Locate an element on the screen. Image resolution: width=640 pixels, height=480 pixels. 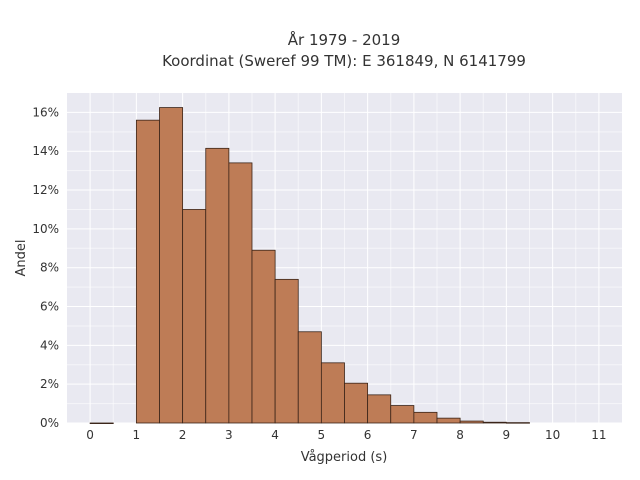
y-tick-label: 12% is located at coordinates (45, 190).